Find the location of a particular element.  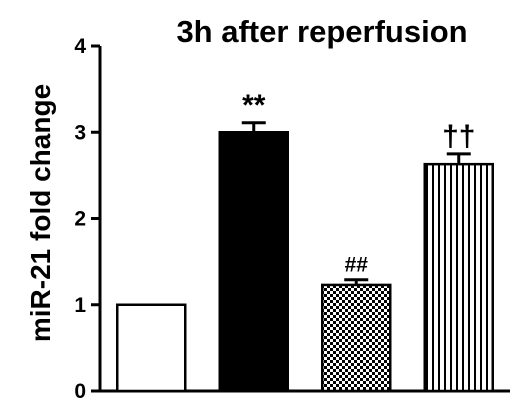

significance-label: ** is located at coordinates (254, 105).